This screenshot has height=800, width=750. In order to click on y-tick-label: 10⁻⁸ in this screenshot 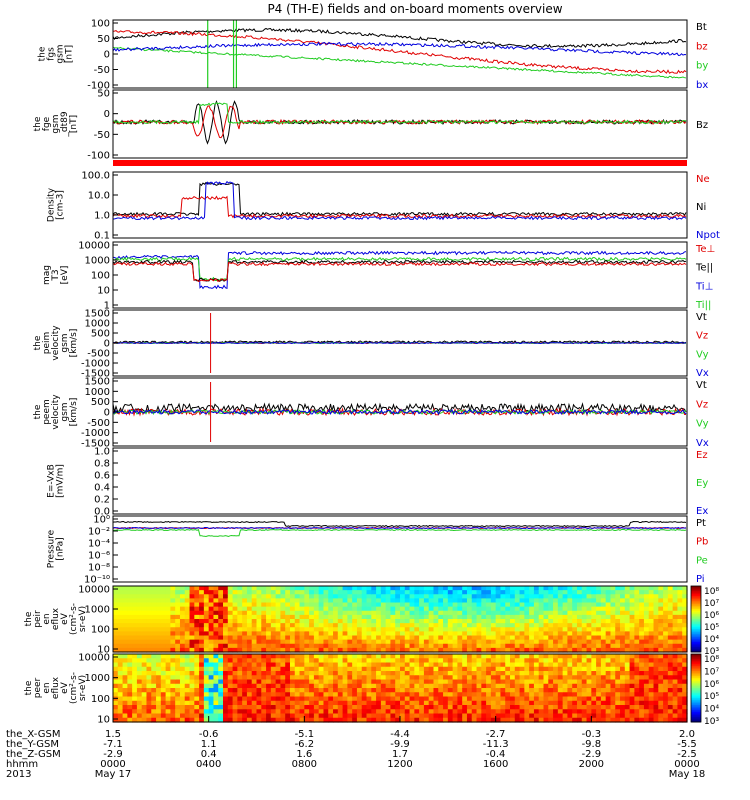, I will do `click(99, 568)`.